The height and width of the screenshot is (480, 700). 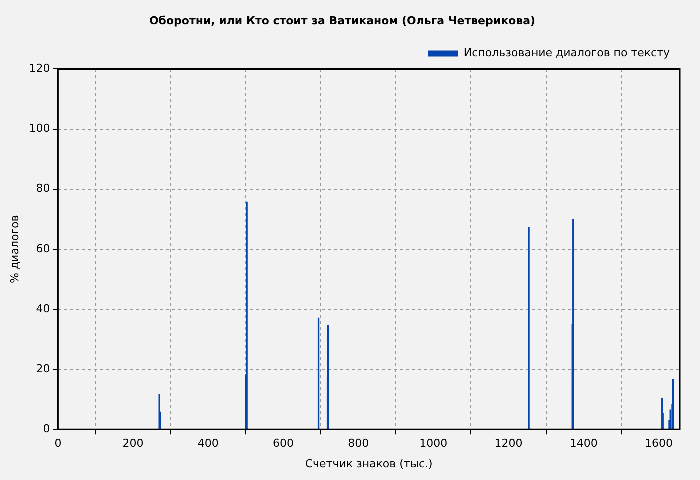 What do you see at coordinates (58, 443) in the screenshot?
I see `x-tick-label: 0` at bounding box center [58, 443].